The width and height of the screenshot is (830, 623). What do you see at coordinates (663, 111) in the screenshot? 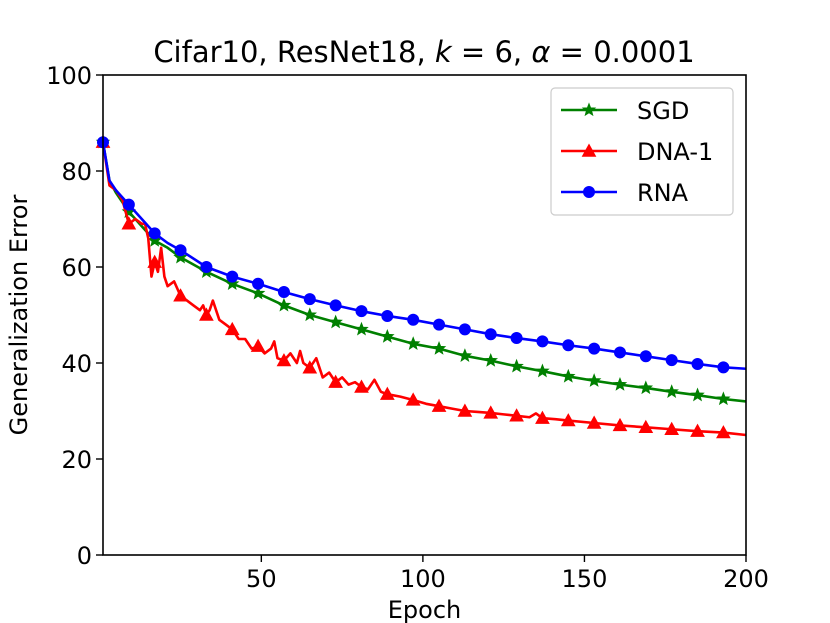
I see `legend-label: SGD` at bounding box center [663, 111].